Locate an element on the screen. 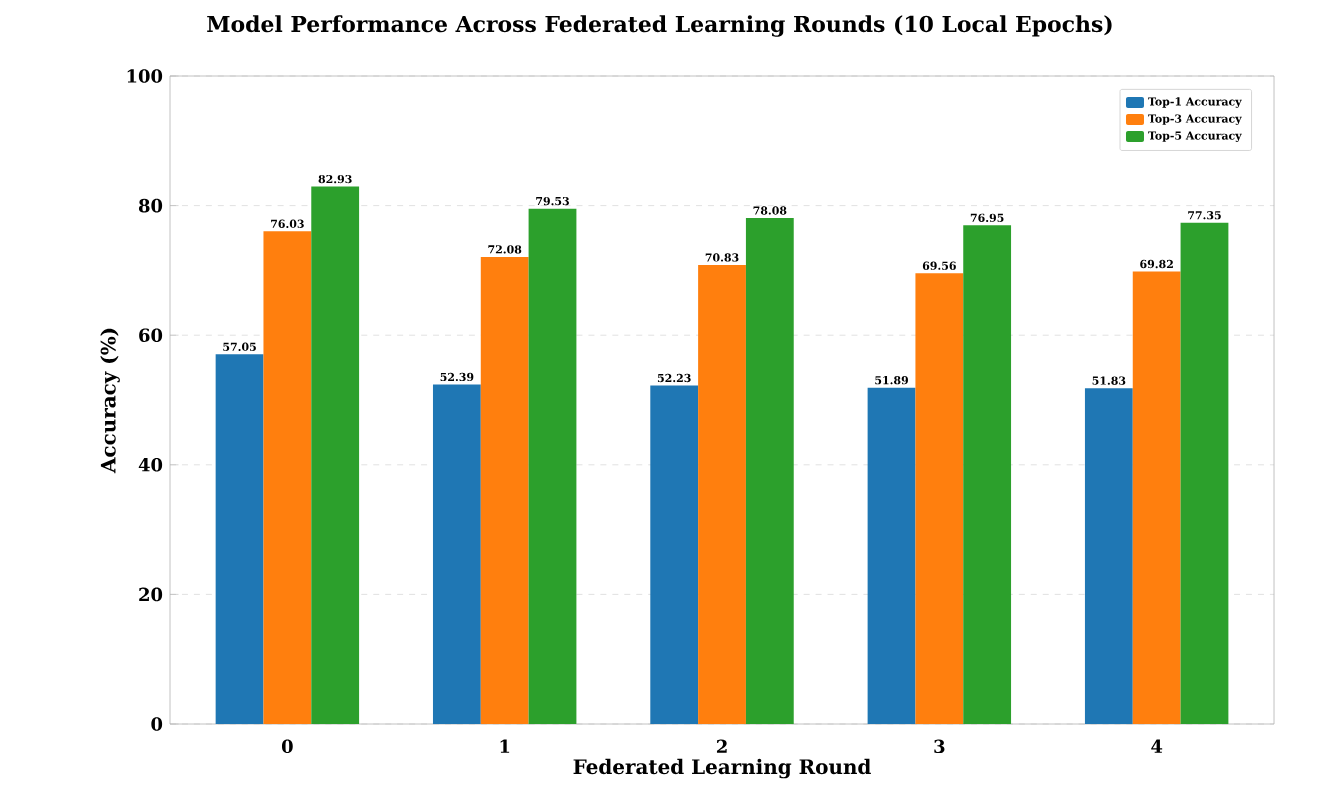 This screenshot has height=804, width=1322. y-tick-label: 100 is located at coordinates (145, 76).